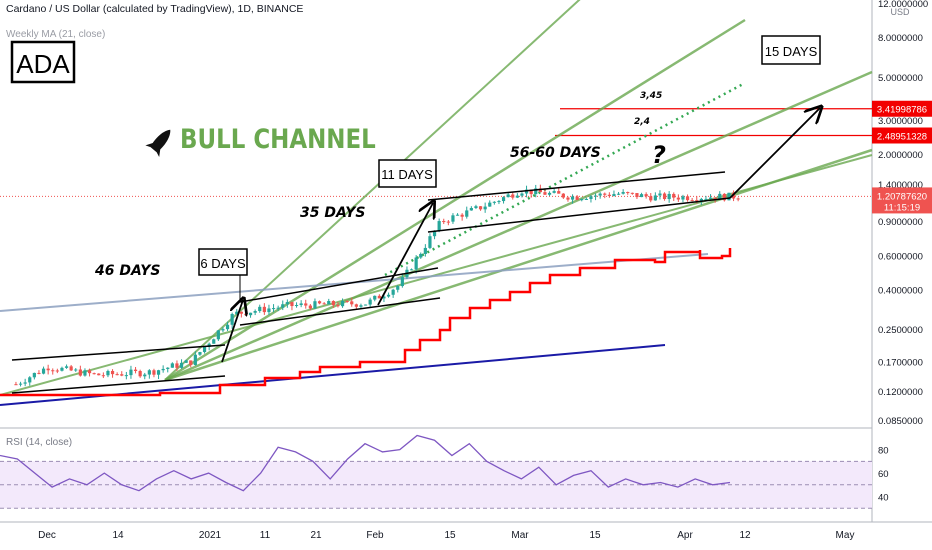  Describe the element at coordinates (900, 185) in the screenshot. I see `price-tick: 1.4000000` at that location.